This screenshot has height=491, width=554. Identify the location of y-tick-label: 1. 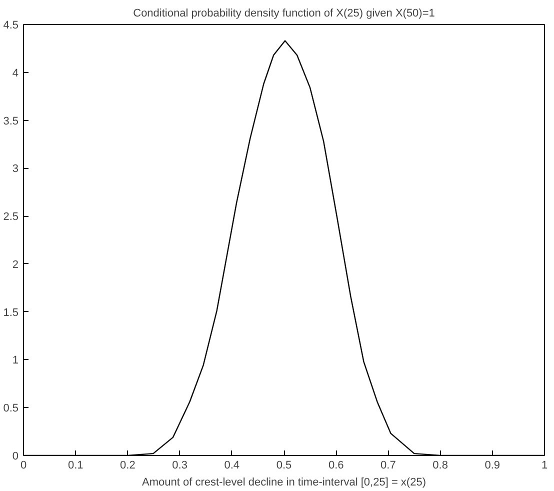
(15, 360).